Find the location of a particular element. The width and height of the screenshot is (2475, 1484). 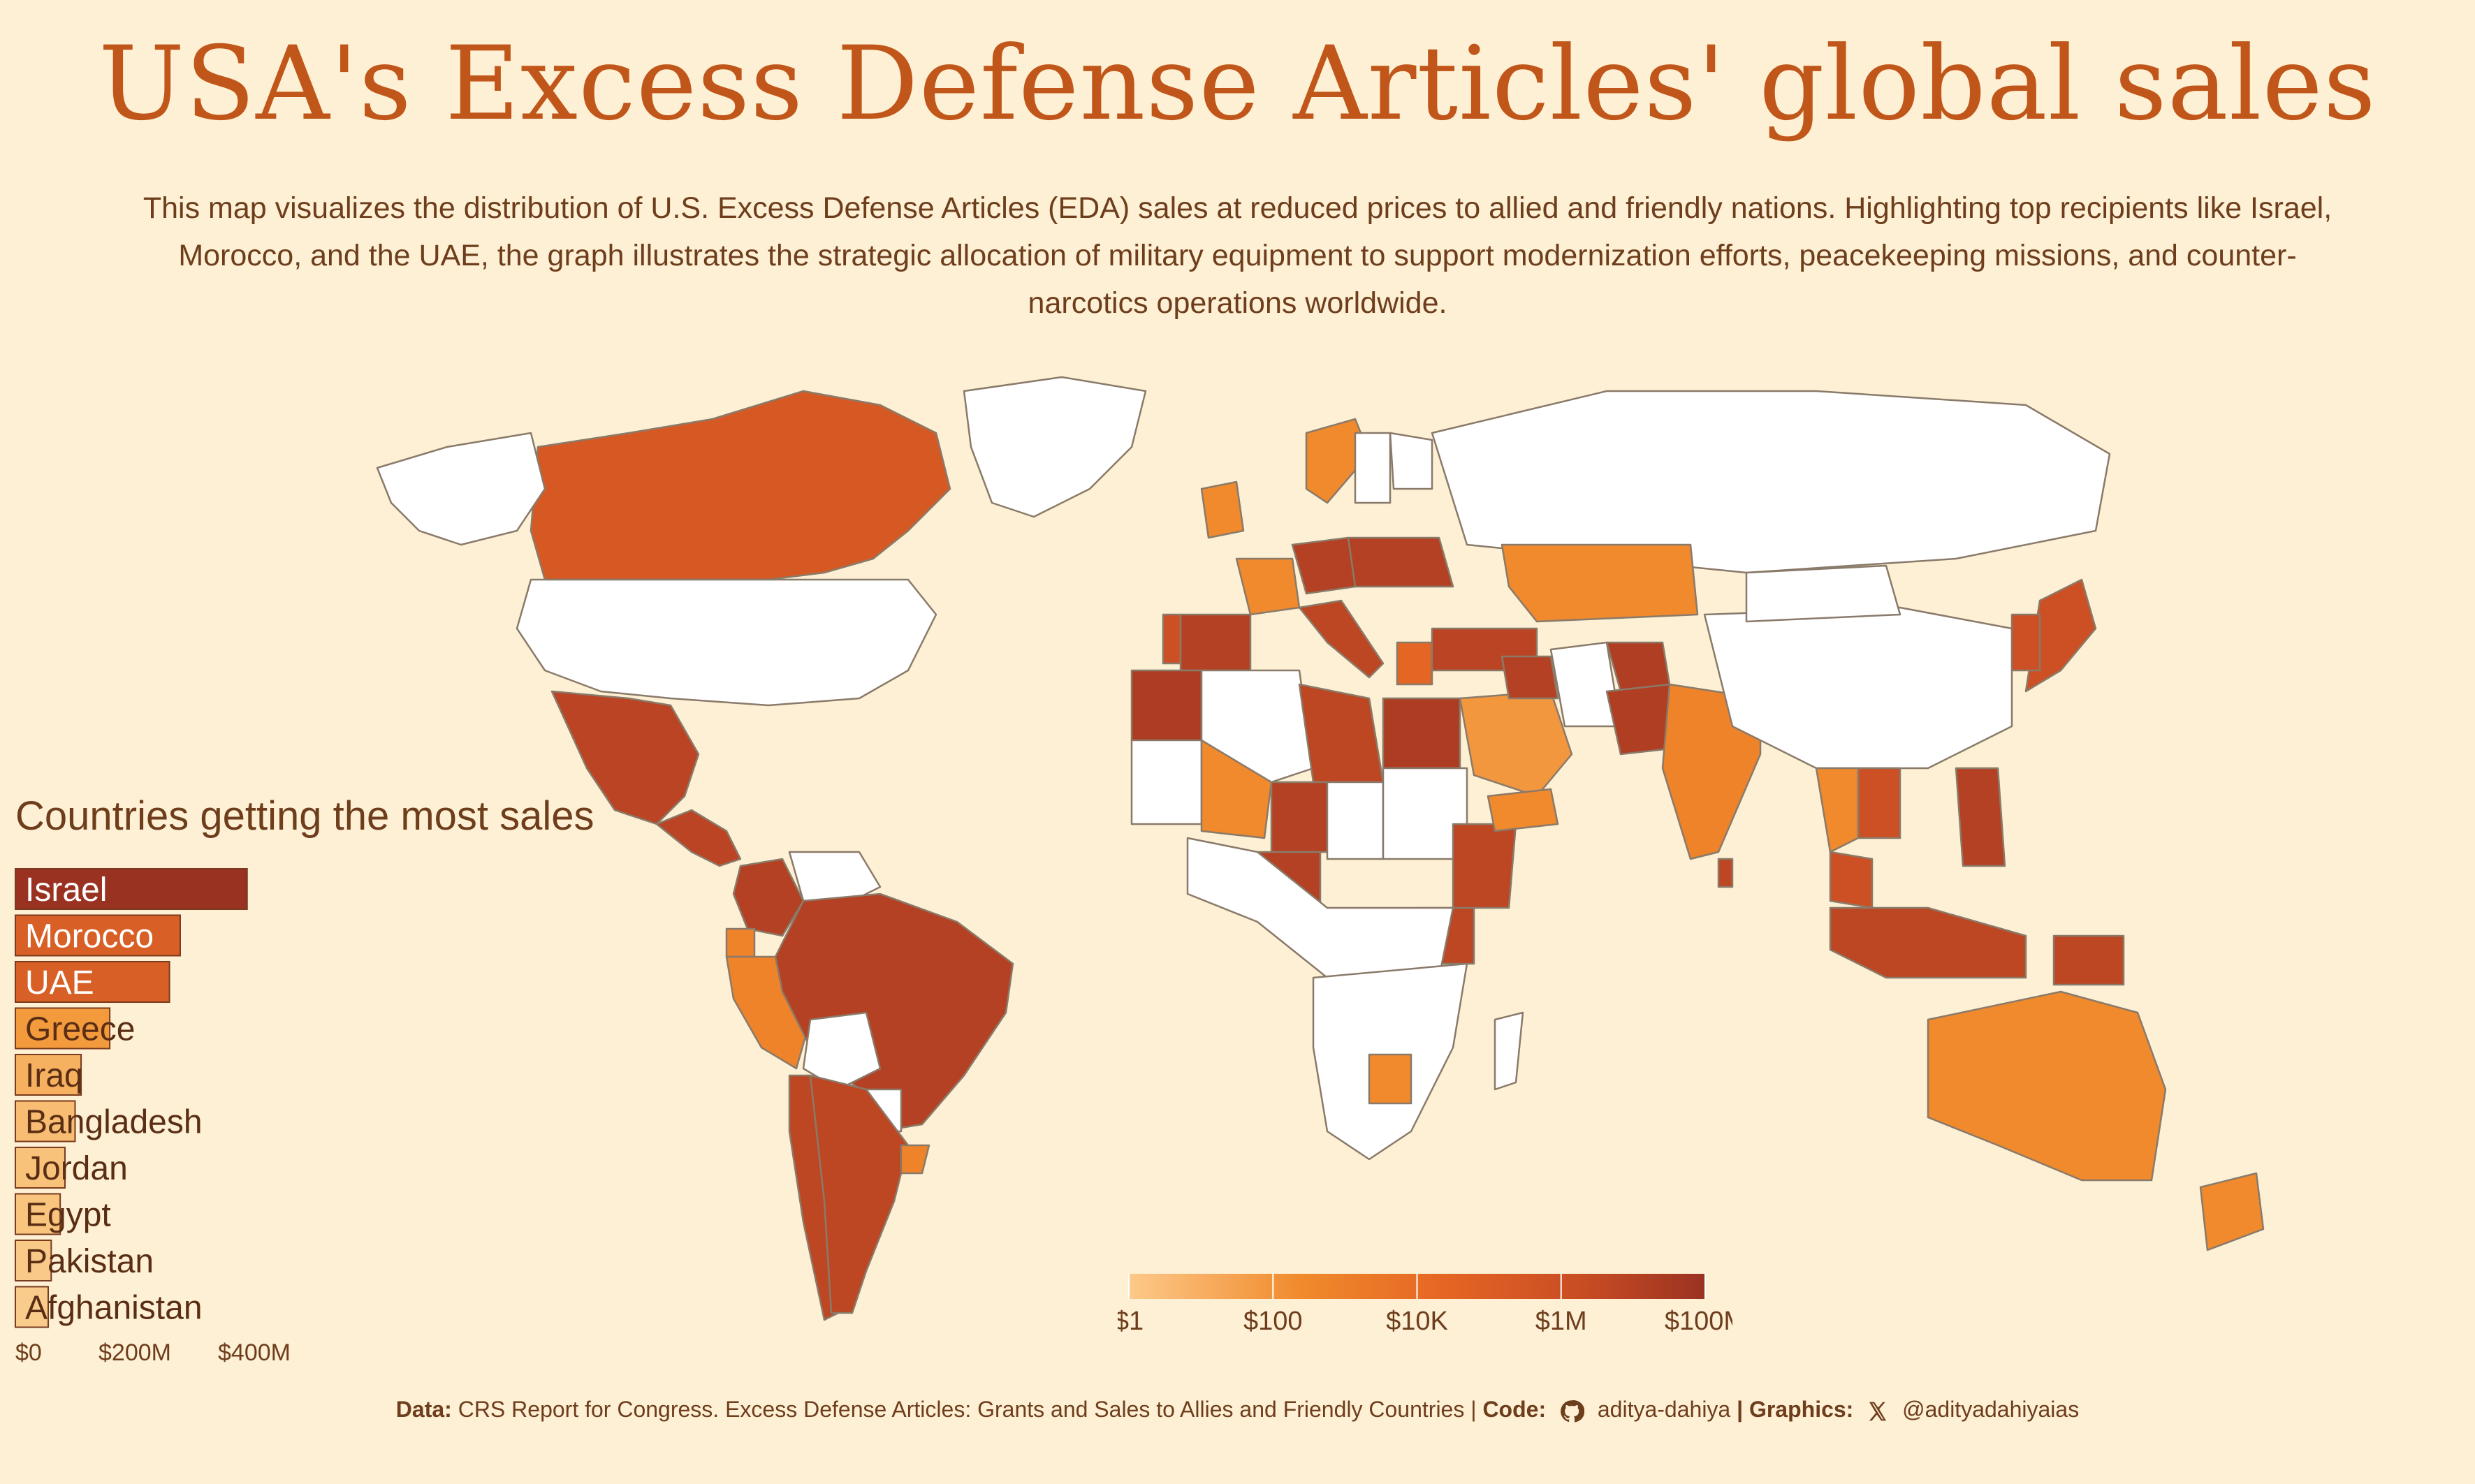

map-region-sri-lanka is located at coordinates (1725, 873).